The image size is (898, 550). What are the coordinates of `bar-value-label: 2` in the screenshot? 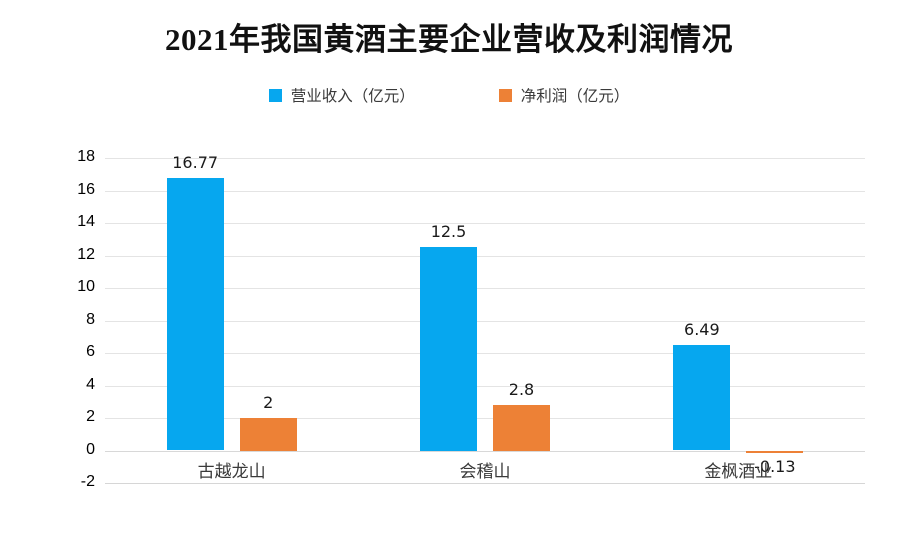 It's located at (268, 402).